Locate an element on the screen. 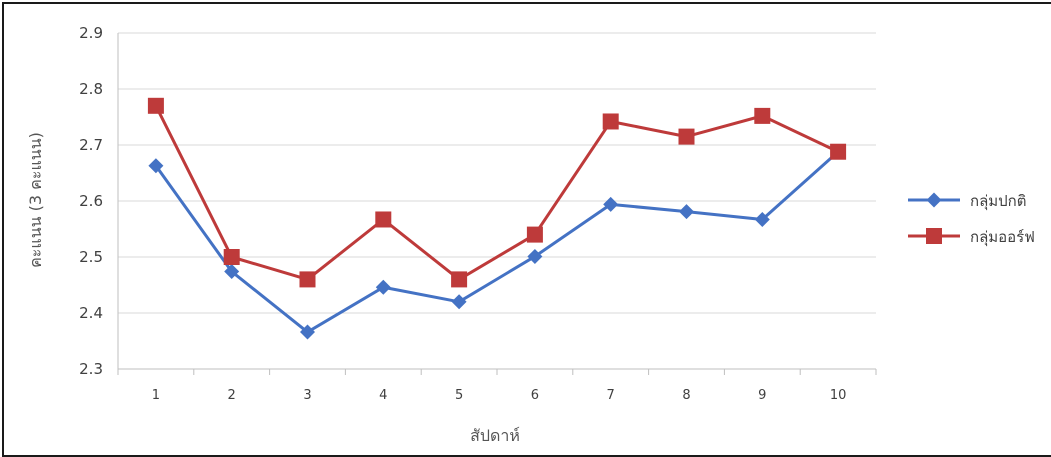 The width and height of the screenshot is (1051, 457). y-axis-ticks: 2.3 2.4 2.5 2.6 2.7 2.8 2.9 is located at coordinates (91, 201).